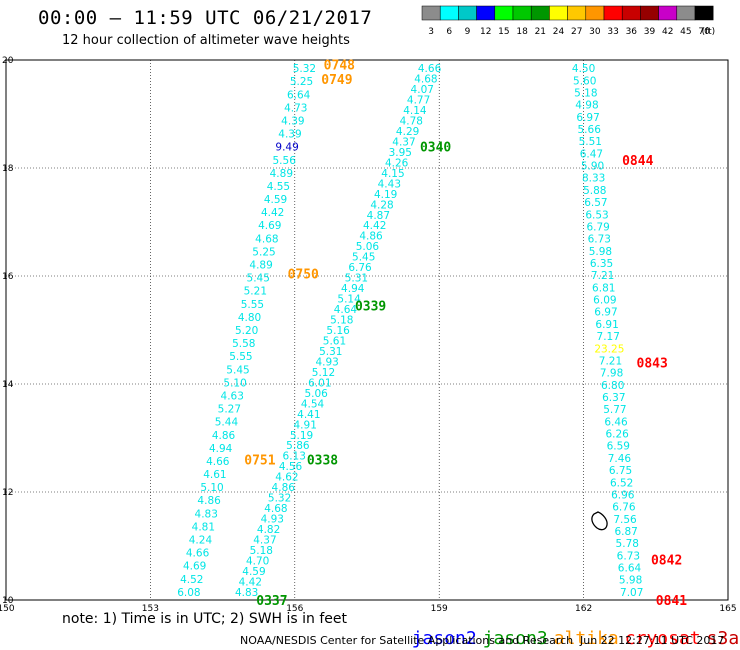  I want to click on colorbar-tick-label: 6, so click(449, 32).